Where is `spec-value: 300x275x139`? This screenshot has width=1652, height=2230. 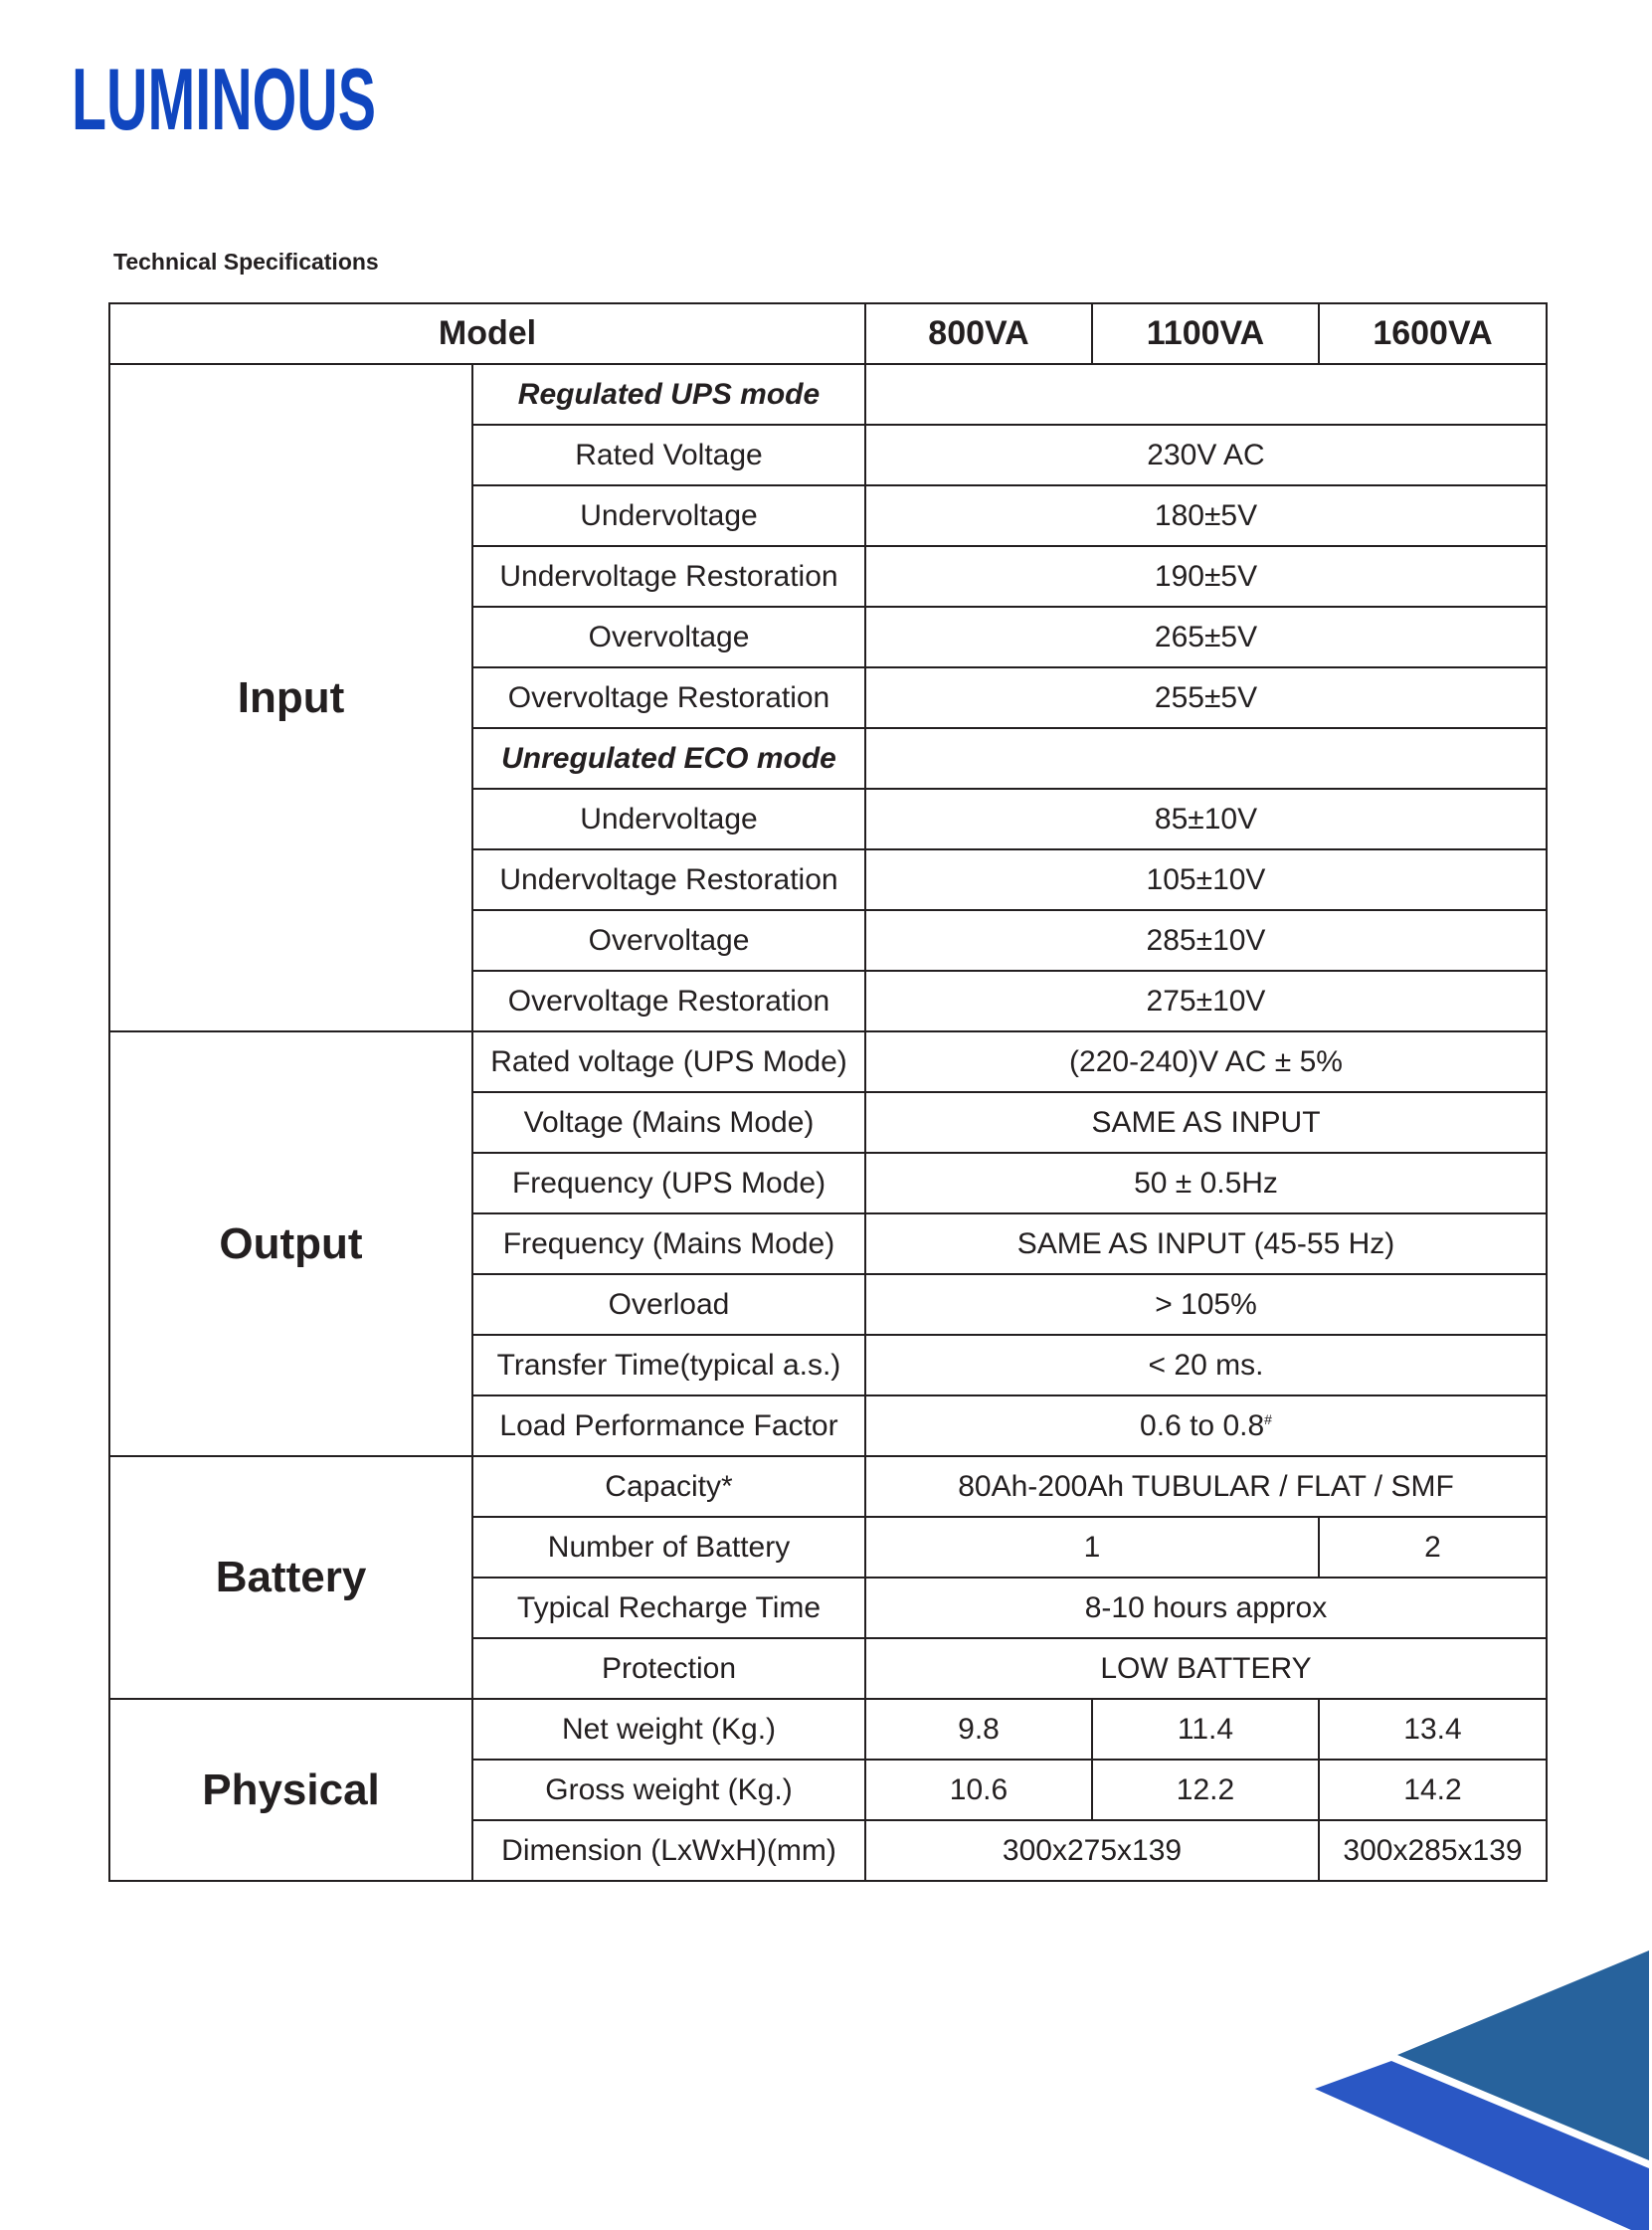
spec-value: 300x275x139 is located at coordinates (1092, 1851).